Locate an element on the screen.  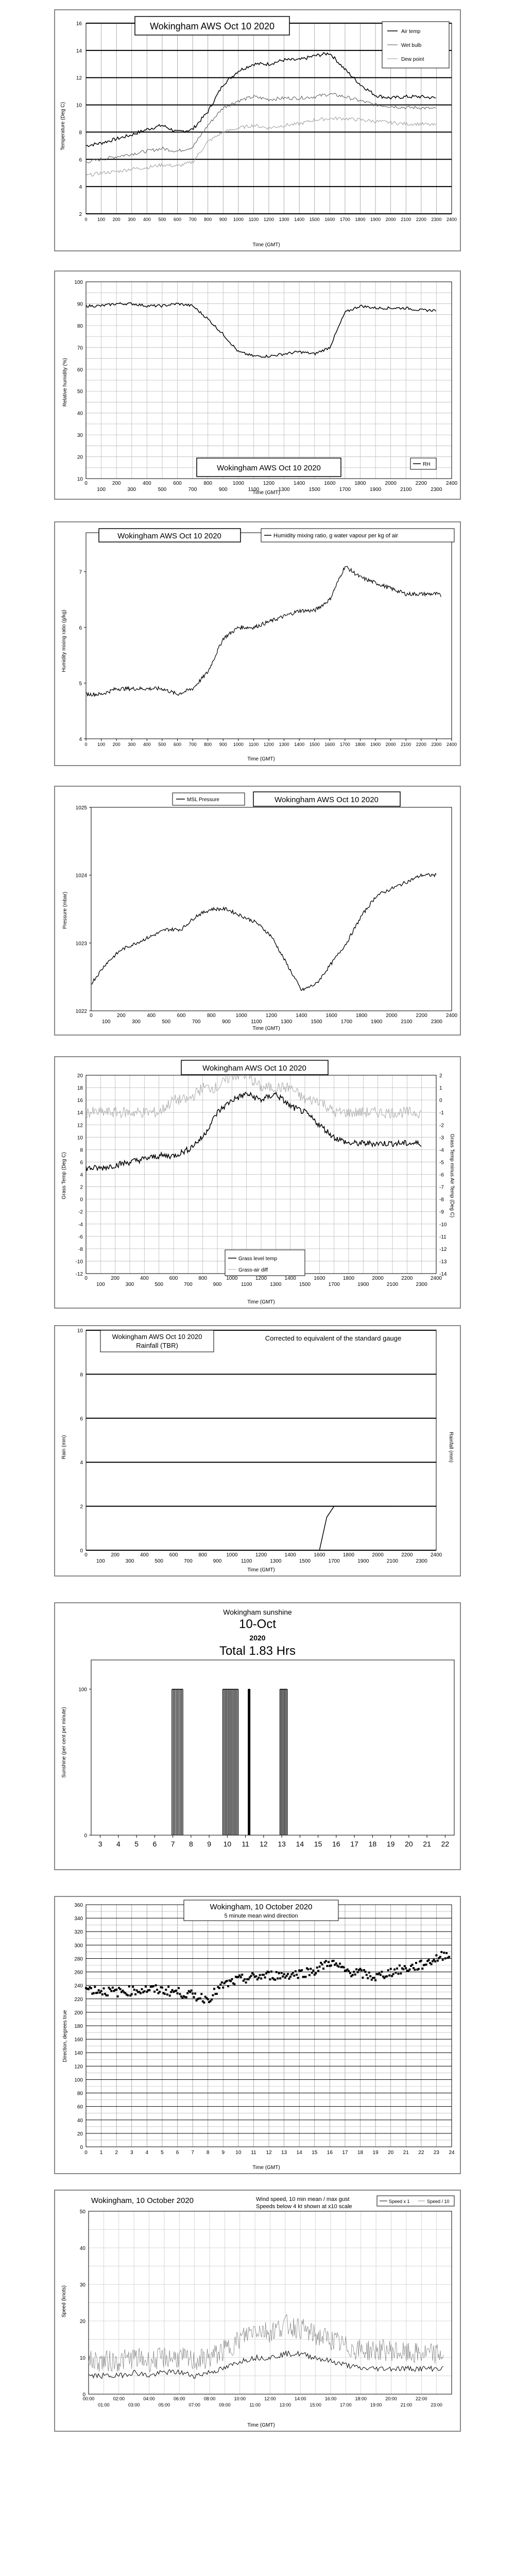
plot-frame is located at coordinates (268, 380).